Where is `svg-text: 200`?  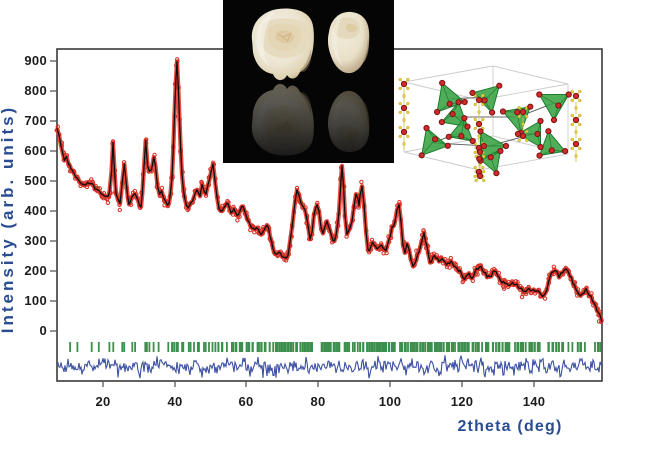
svg-text: 200 is located at coordinates (35, 270).